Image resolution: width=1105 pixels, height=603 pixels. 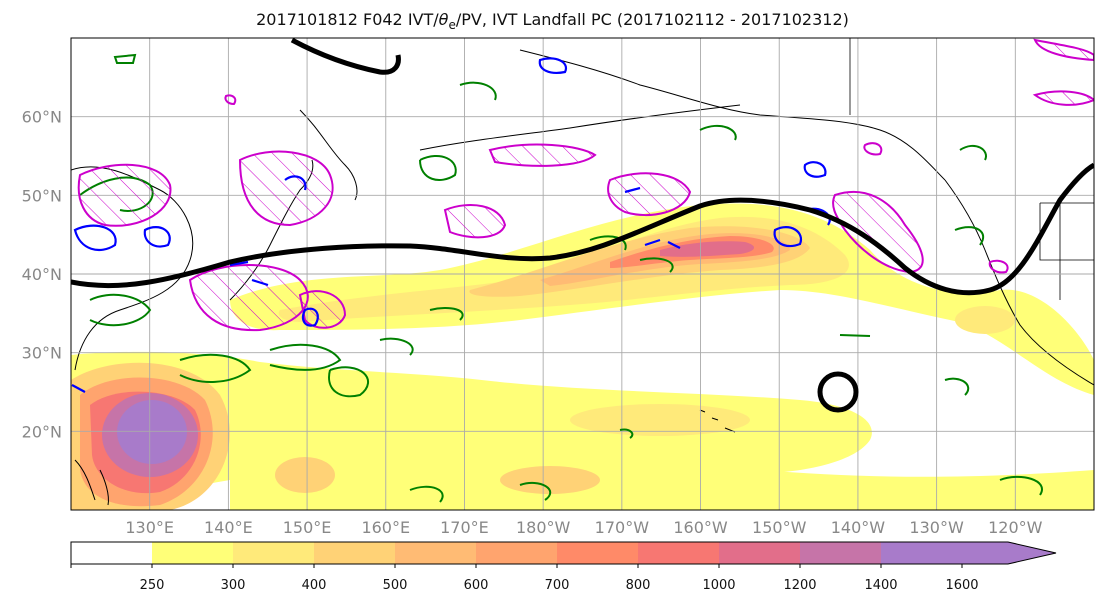 I want to click on lon-label: 140°E, so click(x=228, y=527).